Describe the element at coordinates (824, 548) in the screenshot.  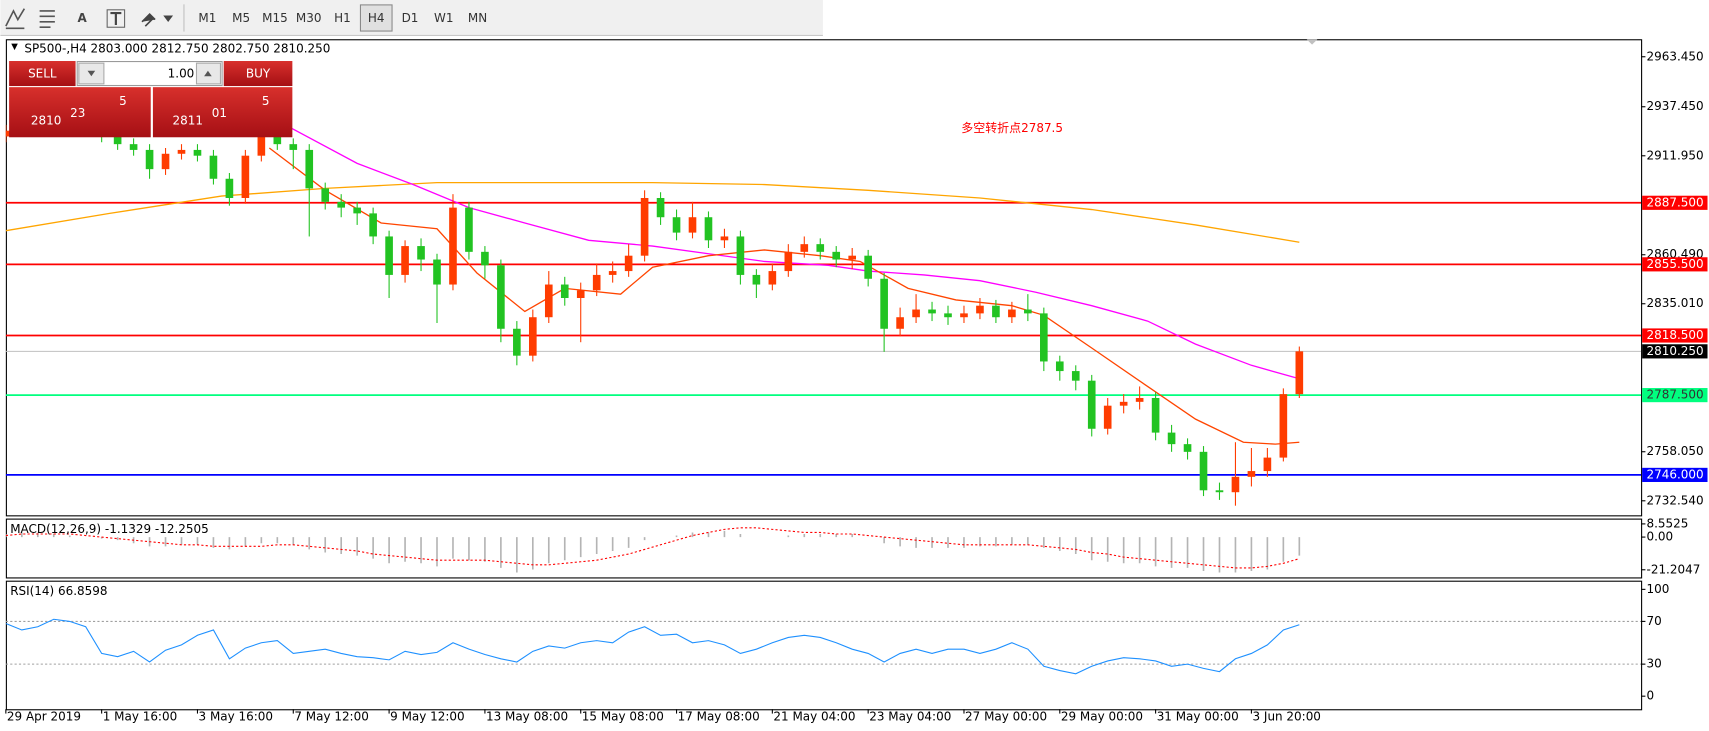
I see `macd-pane` at that location.